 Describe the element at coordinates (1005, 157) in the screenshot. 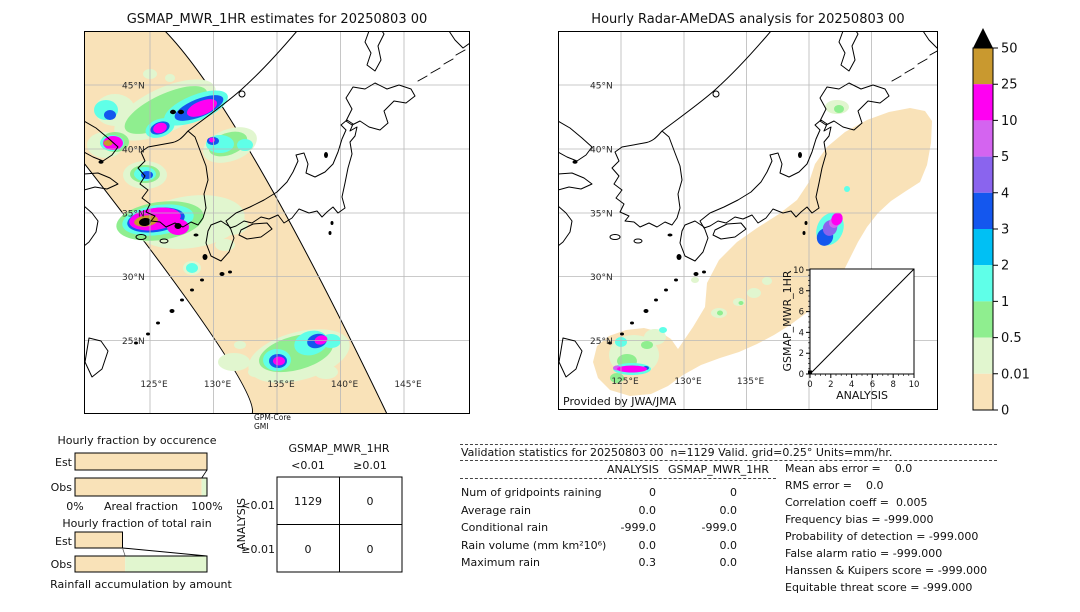

I see `svg-text: 5` at that location.